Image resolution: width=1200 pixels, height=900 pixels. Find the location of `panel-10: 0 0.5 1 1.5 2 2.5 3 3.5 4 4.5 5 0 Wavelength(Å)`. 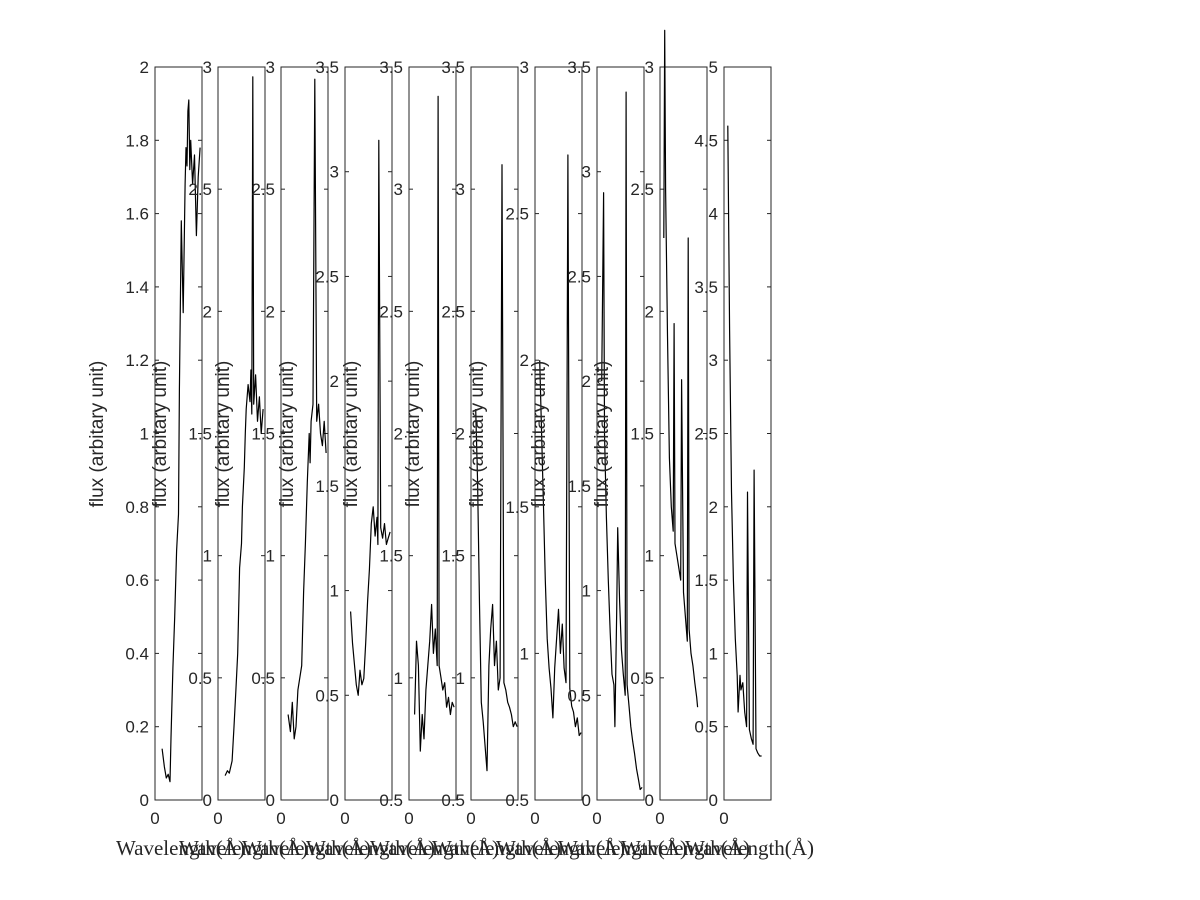

panel-10: 0 0.5 1 1.5 2 2.5 3 3.5 4 4.5 5 0 Wavelength(Å) is located at coordinates (749, 459).